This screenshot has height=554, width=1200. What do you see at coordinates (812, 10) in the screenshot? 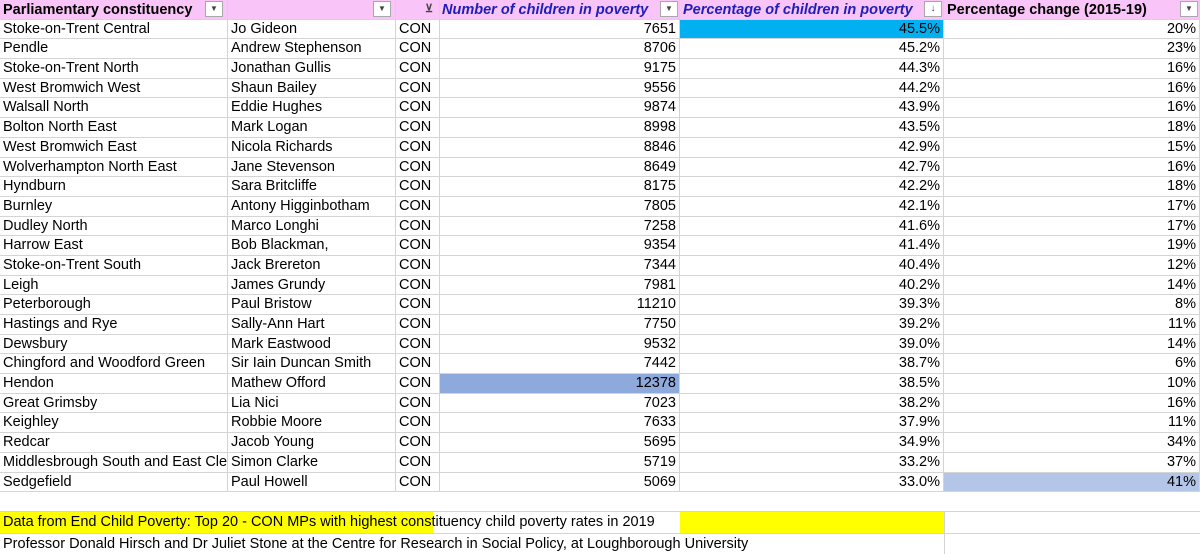
I see `header-percentage: Percentage of children in poverty ↓` at bounding box center [812, 10].